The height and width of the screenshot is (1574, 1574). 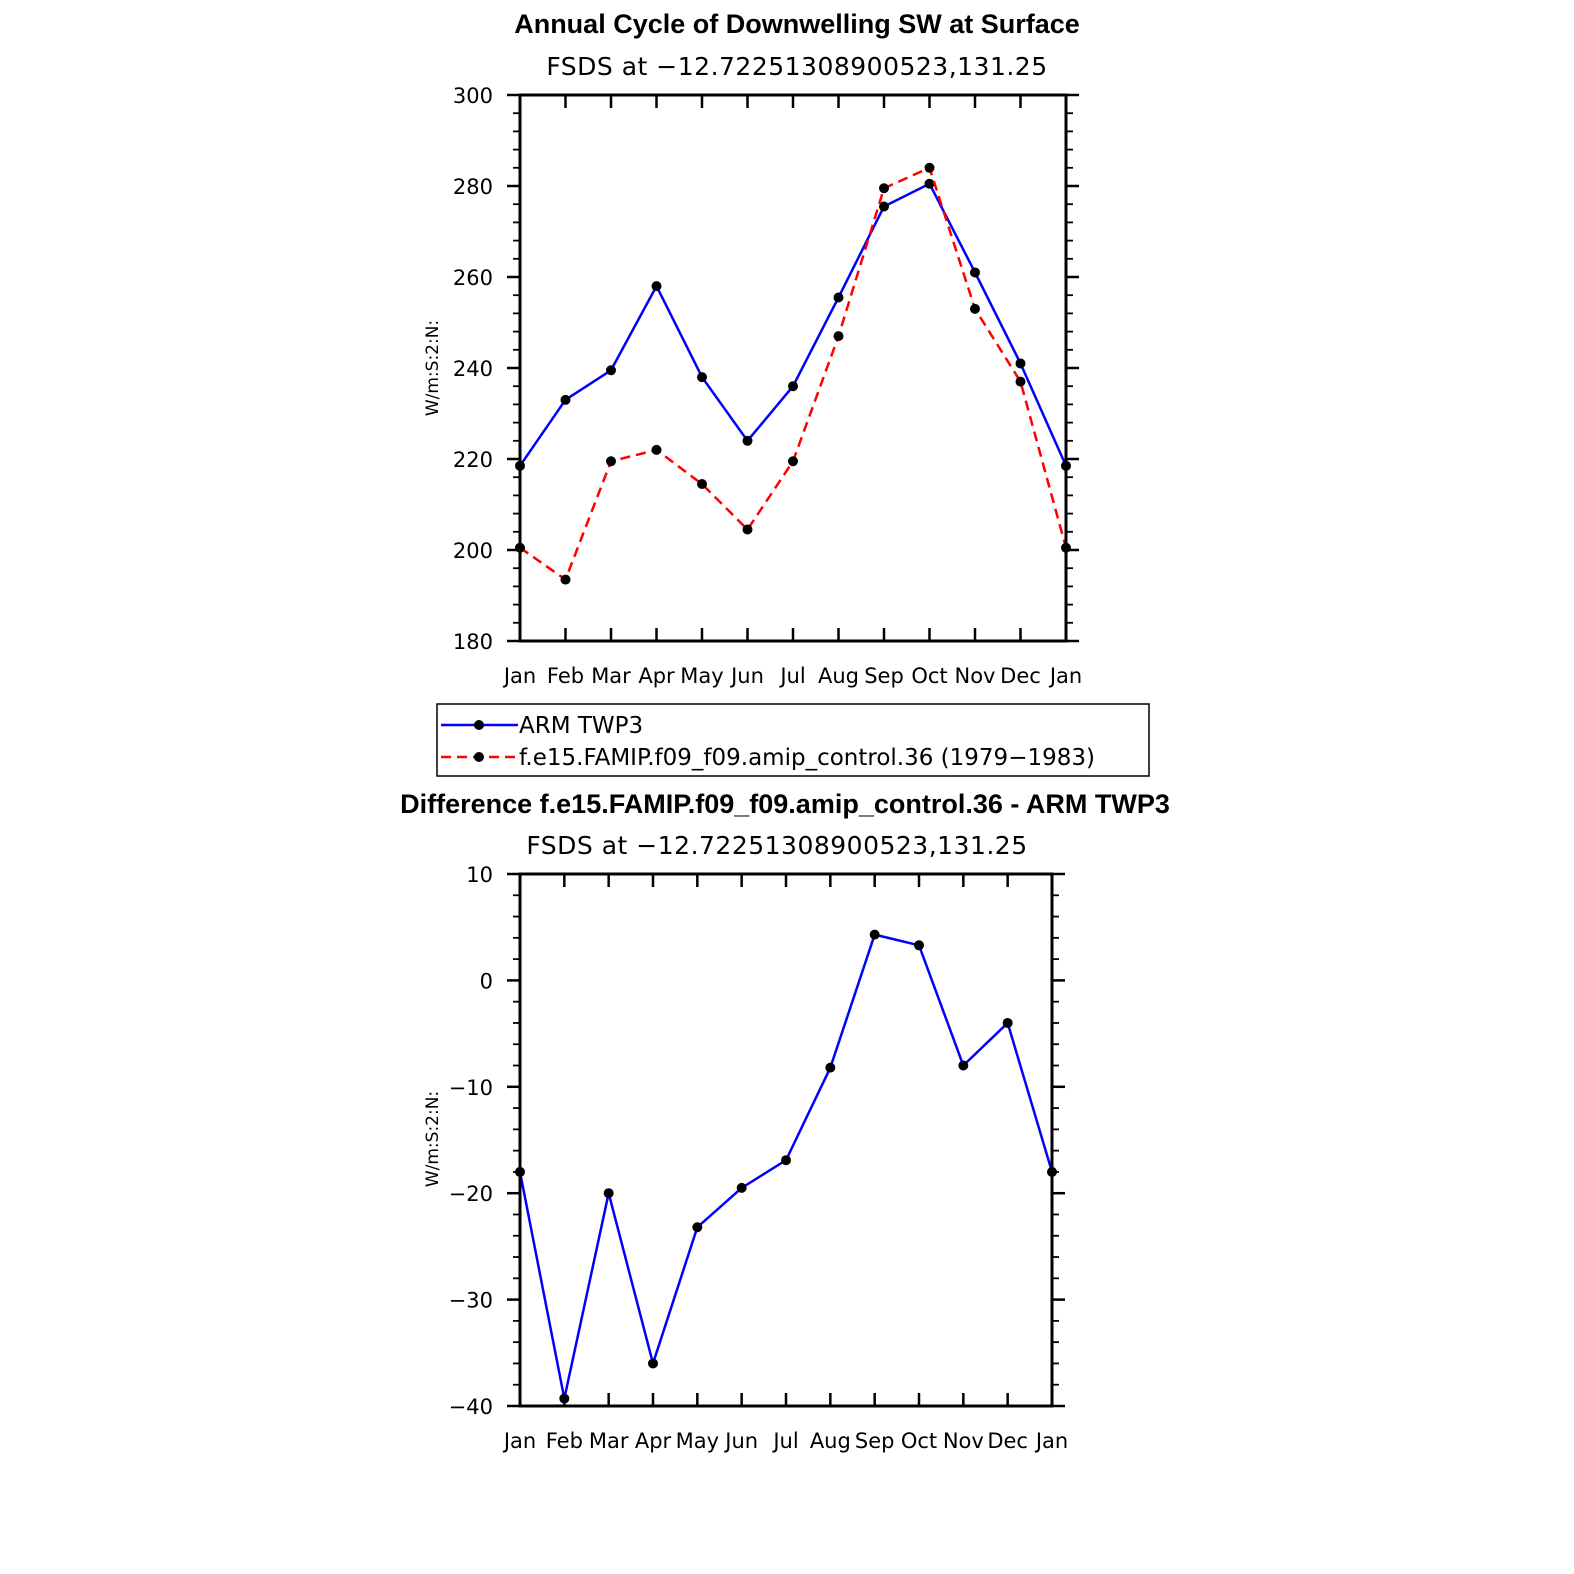 I want to click on y-tick-label: 0, so click(x=486, y=981).